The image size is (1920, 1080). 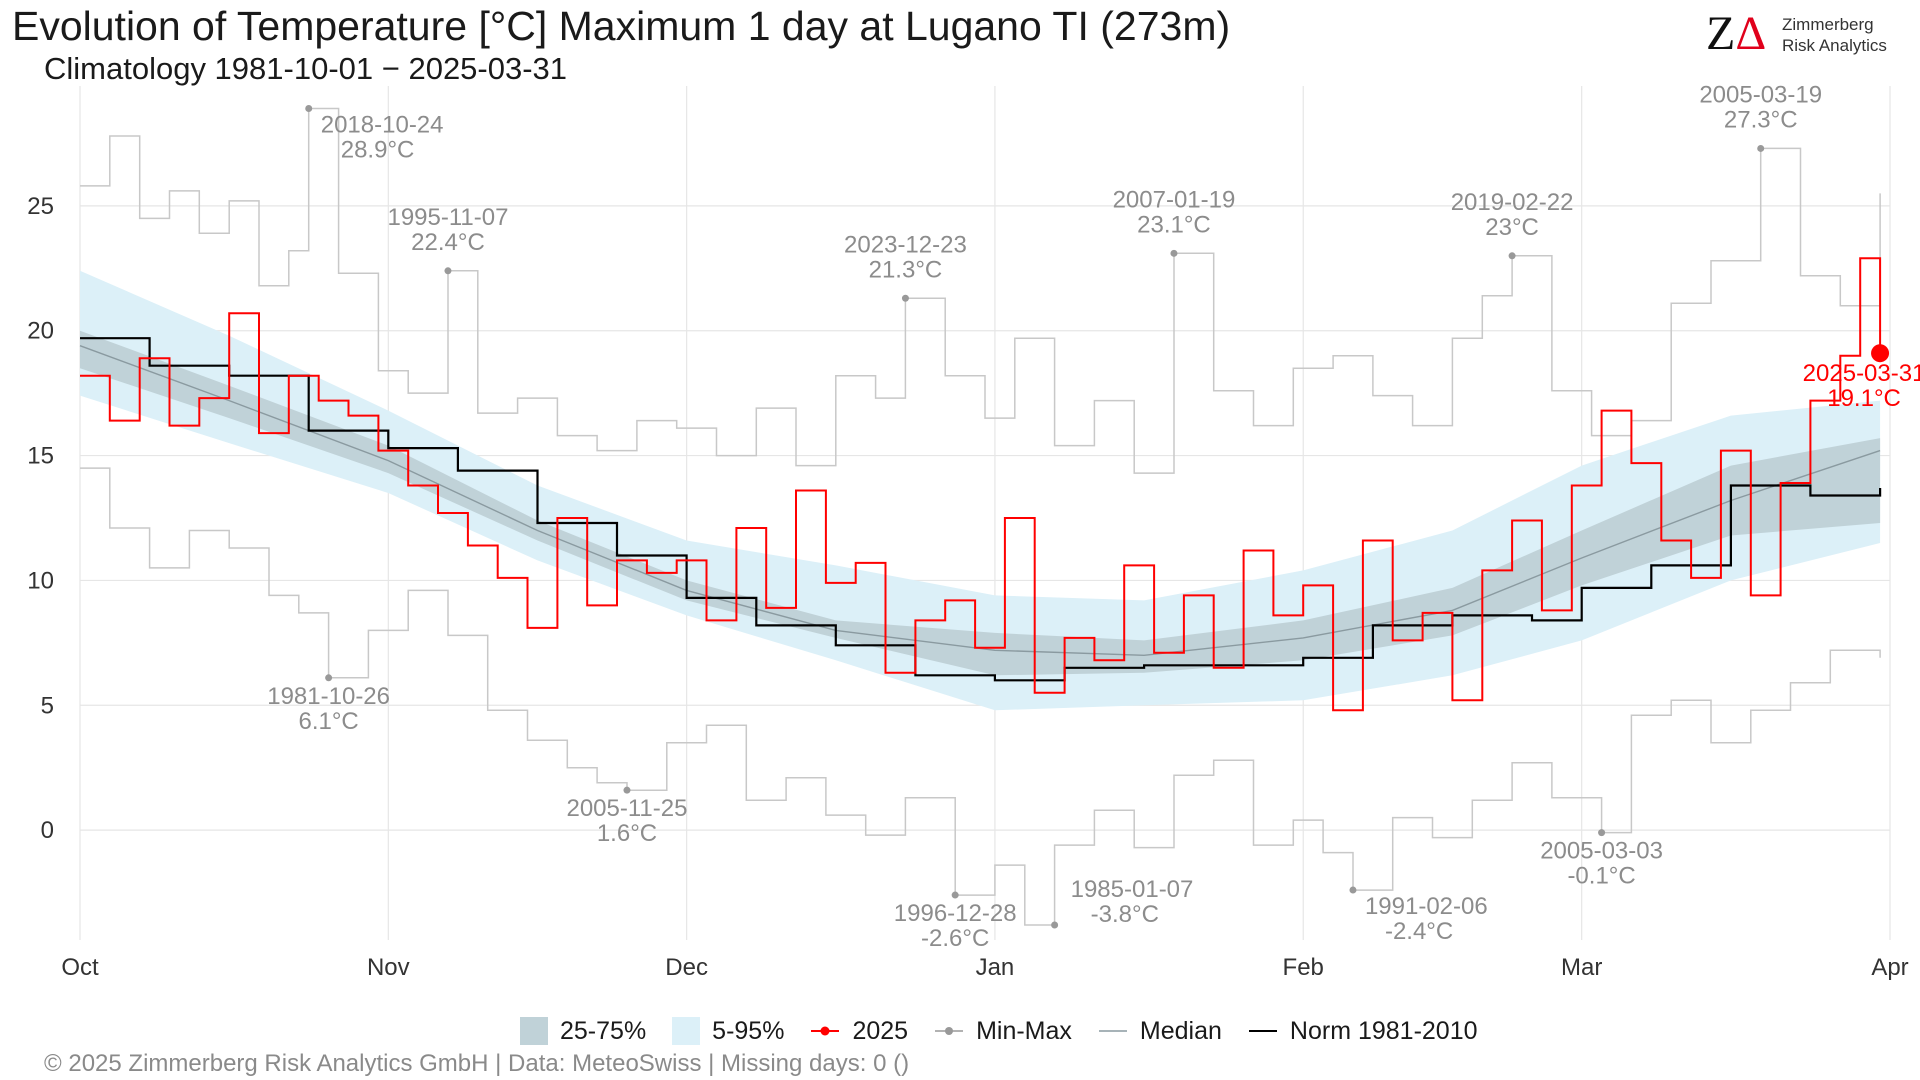 I want to click on y-axis: 0 5 10 15 20 25, so click(x=40, y=518).